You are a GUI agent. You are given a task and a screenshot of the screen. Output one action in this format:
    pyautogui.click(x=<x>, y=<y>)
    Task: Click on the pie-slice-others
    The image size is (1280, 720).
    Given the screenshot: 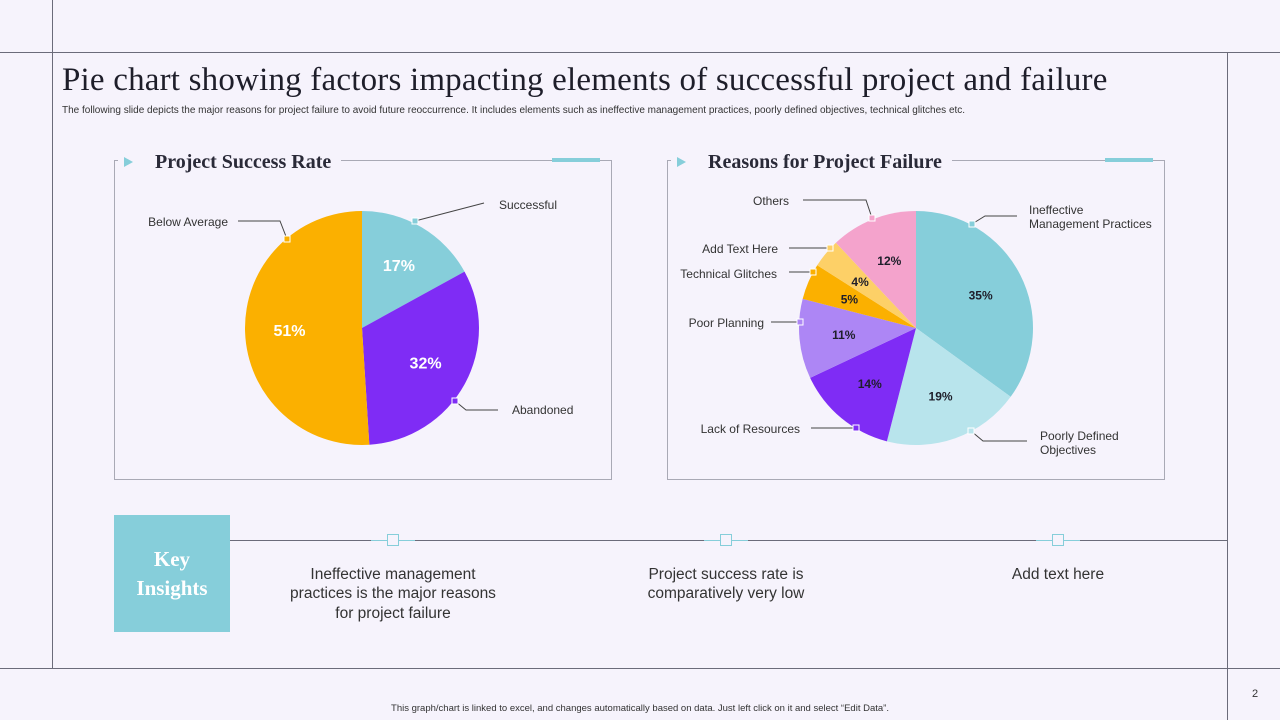 What is the action you would take?
    pyautogui.click(x=875, y=269)
    